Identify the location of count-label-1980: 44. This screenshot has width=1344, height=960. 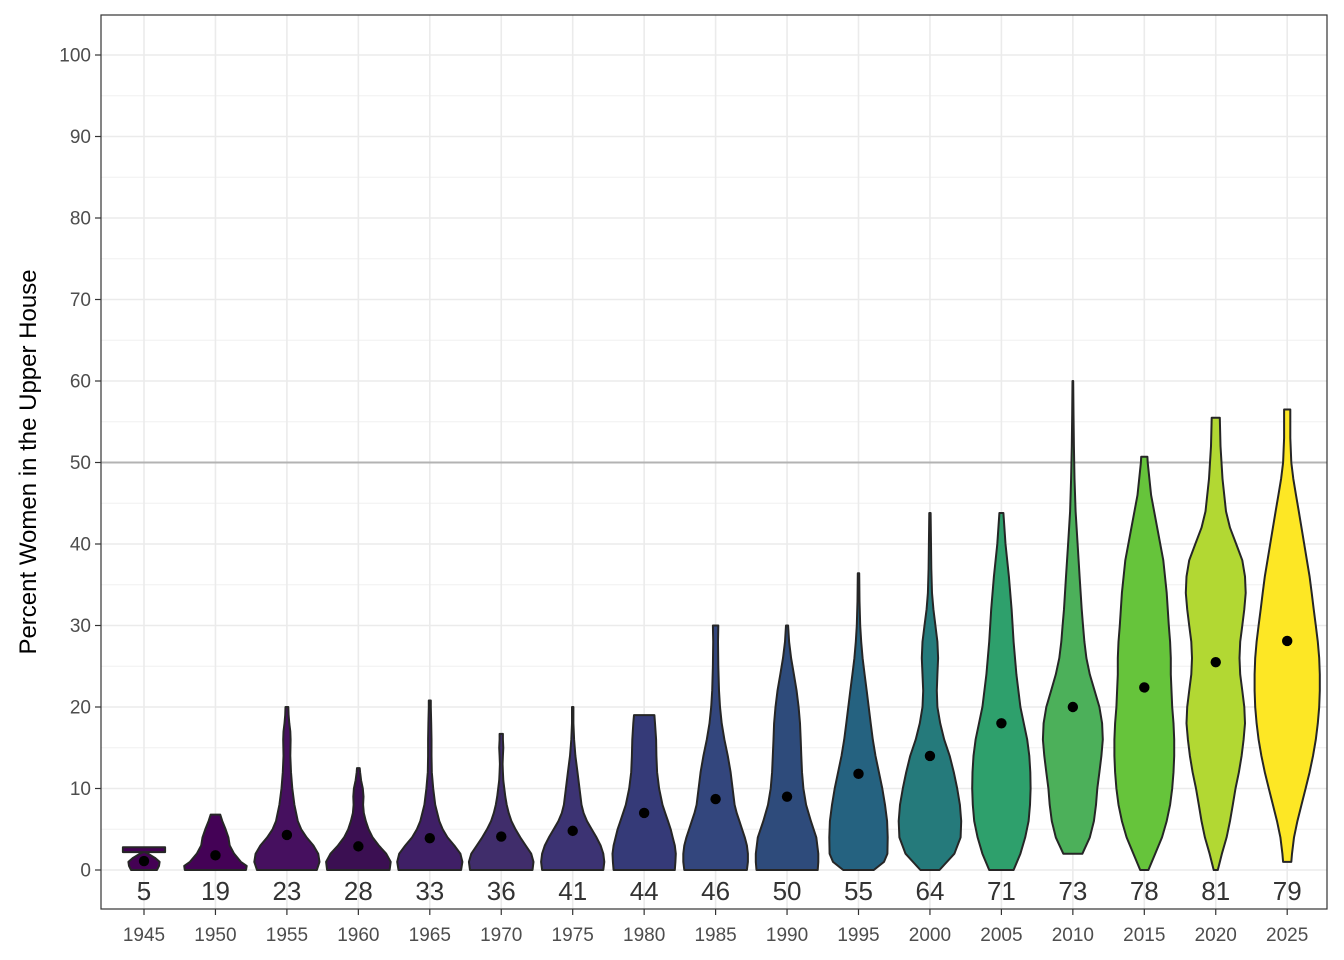
(644, 891).